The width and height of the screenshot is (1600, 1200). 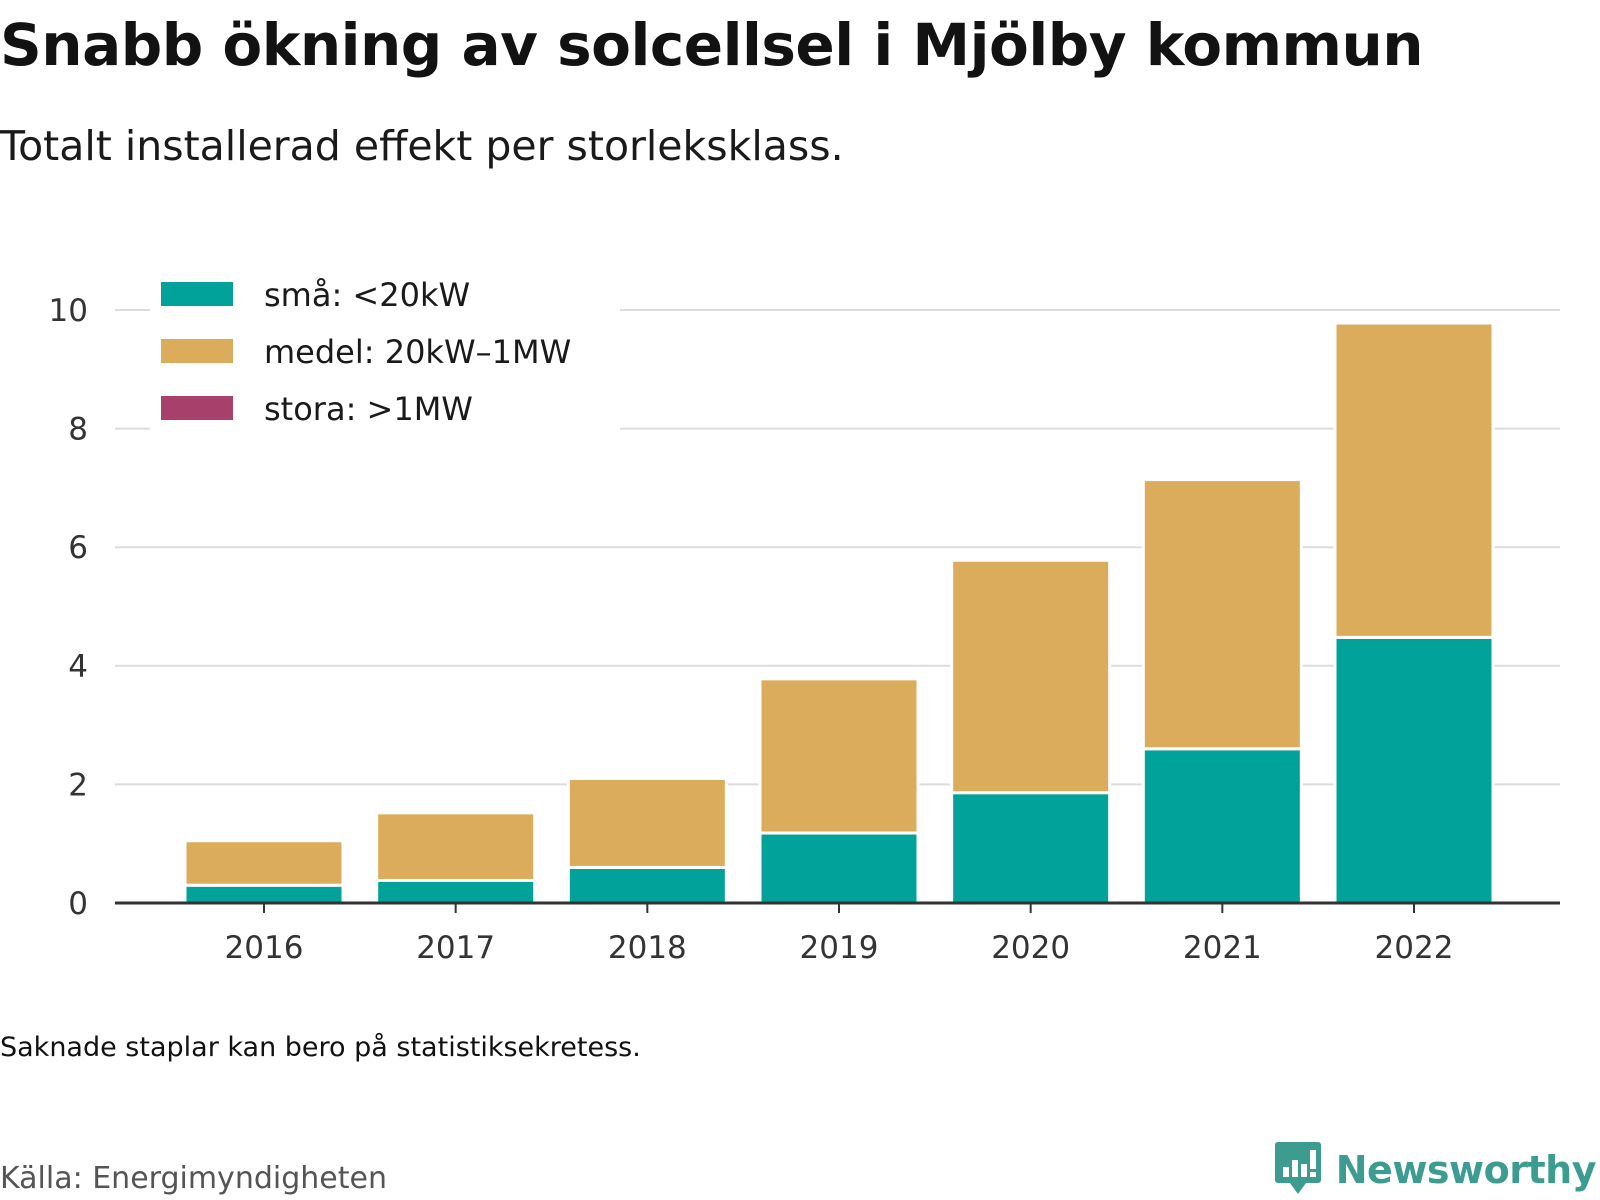 I want to click on x-tick-label: 2022, so click(x=1414, y=948).